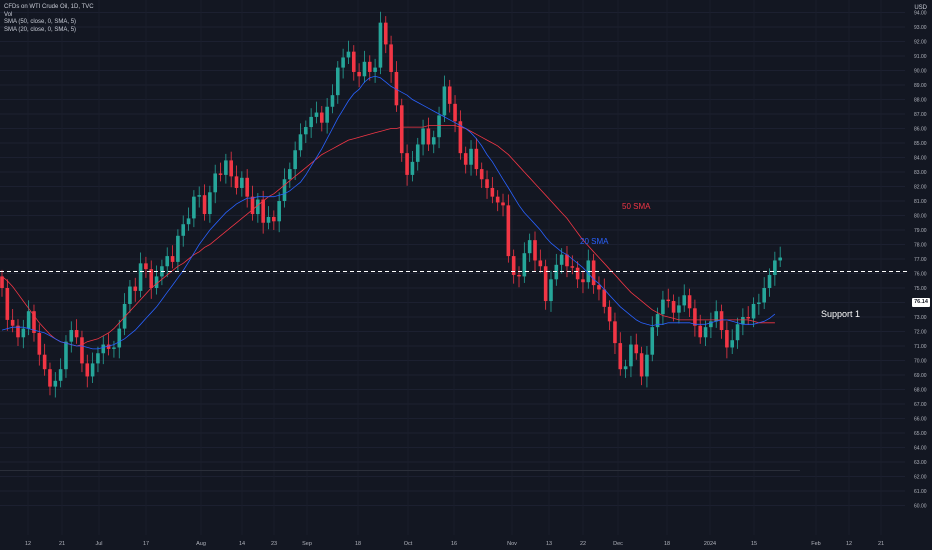  Describe the element at coordinates (920, 420) in the screenshot. I see `price-tick-label: 66.00` at that location.